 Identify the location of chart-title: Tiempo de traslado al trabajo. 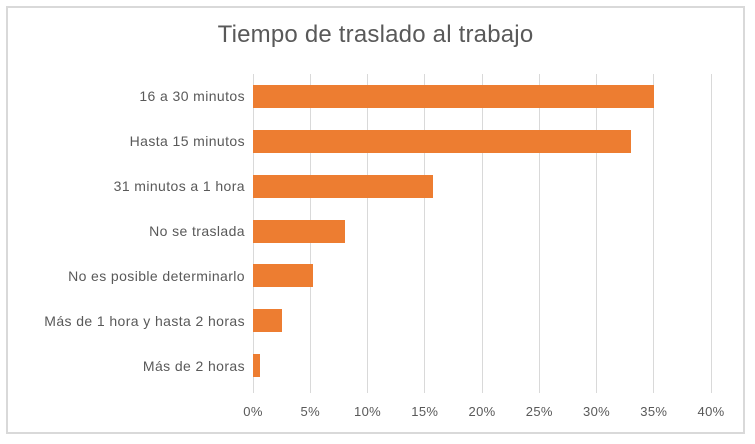
(375, 34).